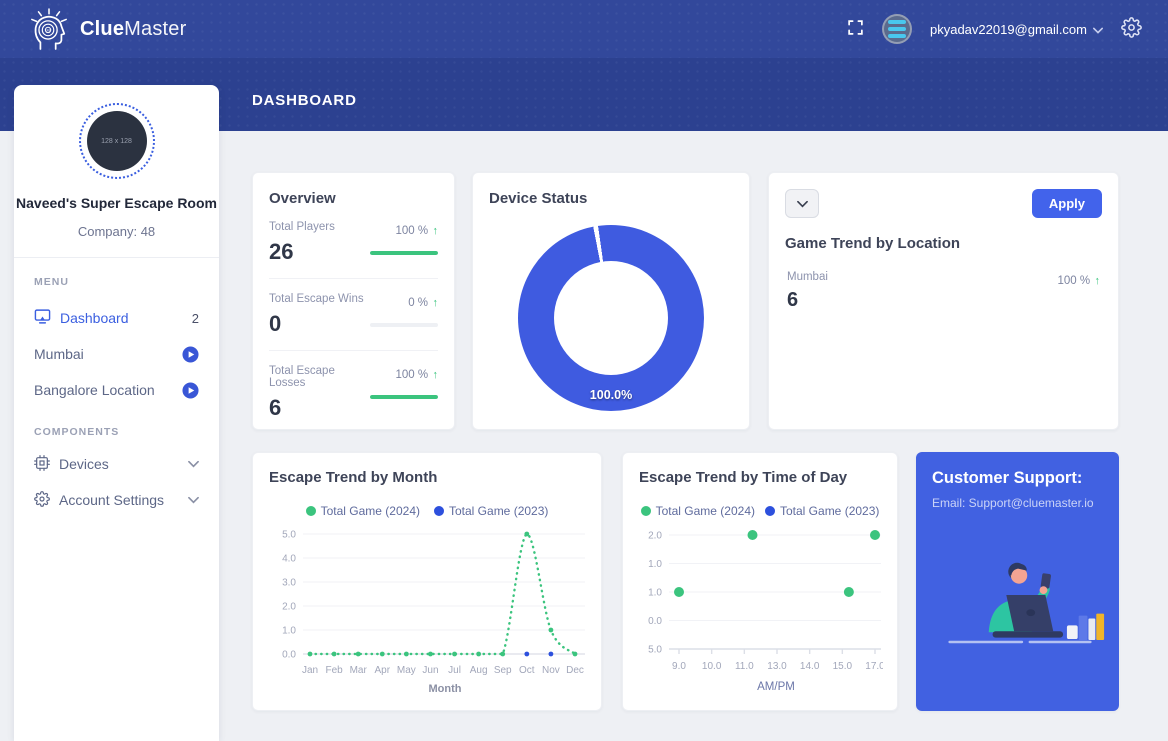  Describe the element at coordinates (406, 670) in the screenshot. I see `svg-text: May` at that location.